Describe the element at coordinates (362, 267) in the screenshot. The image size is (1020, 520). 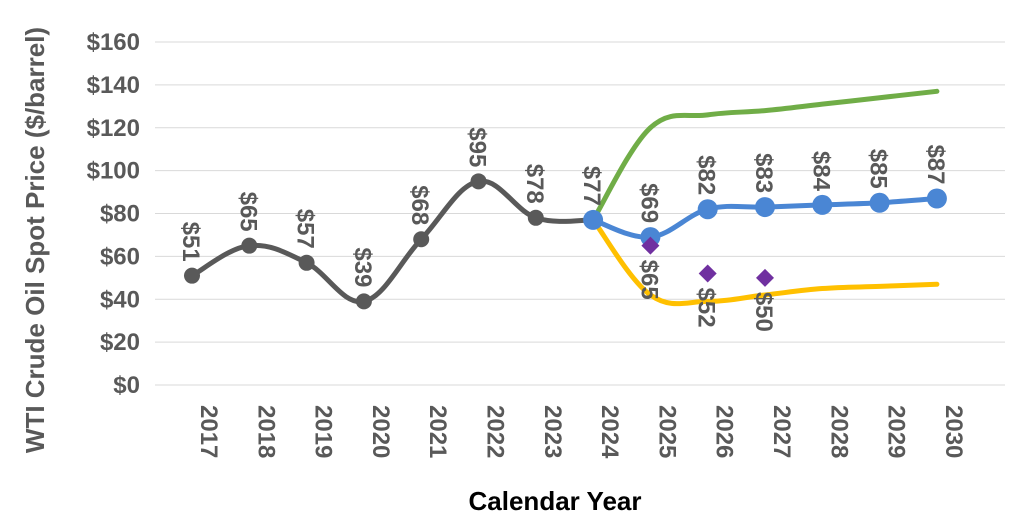
I see `data-label-historical: $39` at that location.